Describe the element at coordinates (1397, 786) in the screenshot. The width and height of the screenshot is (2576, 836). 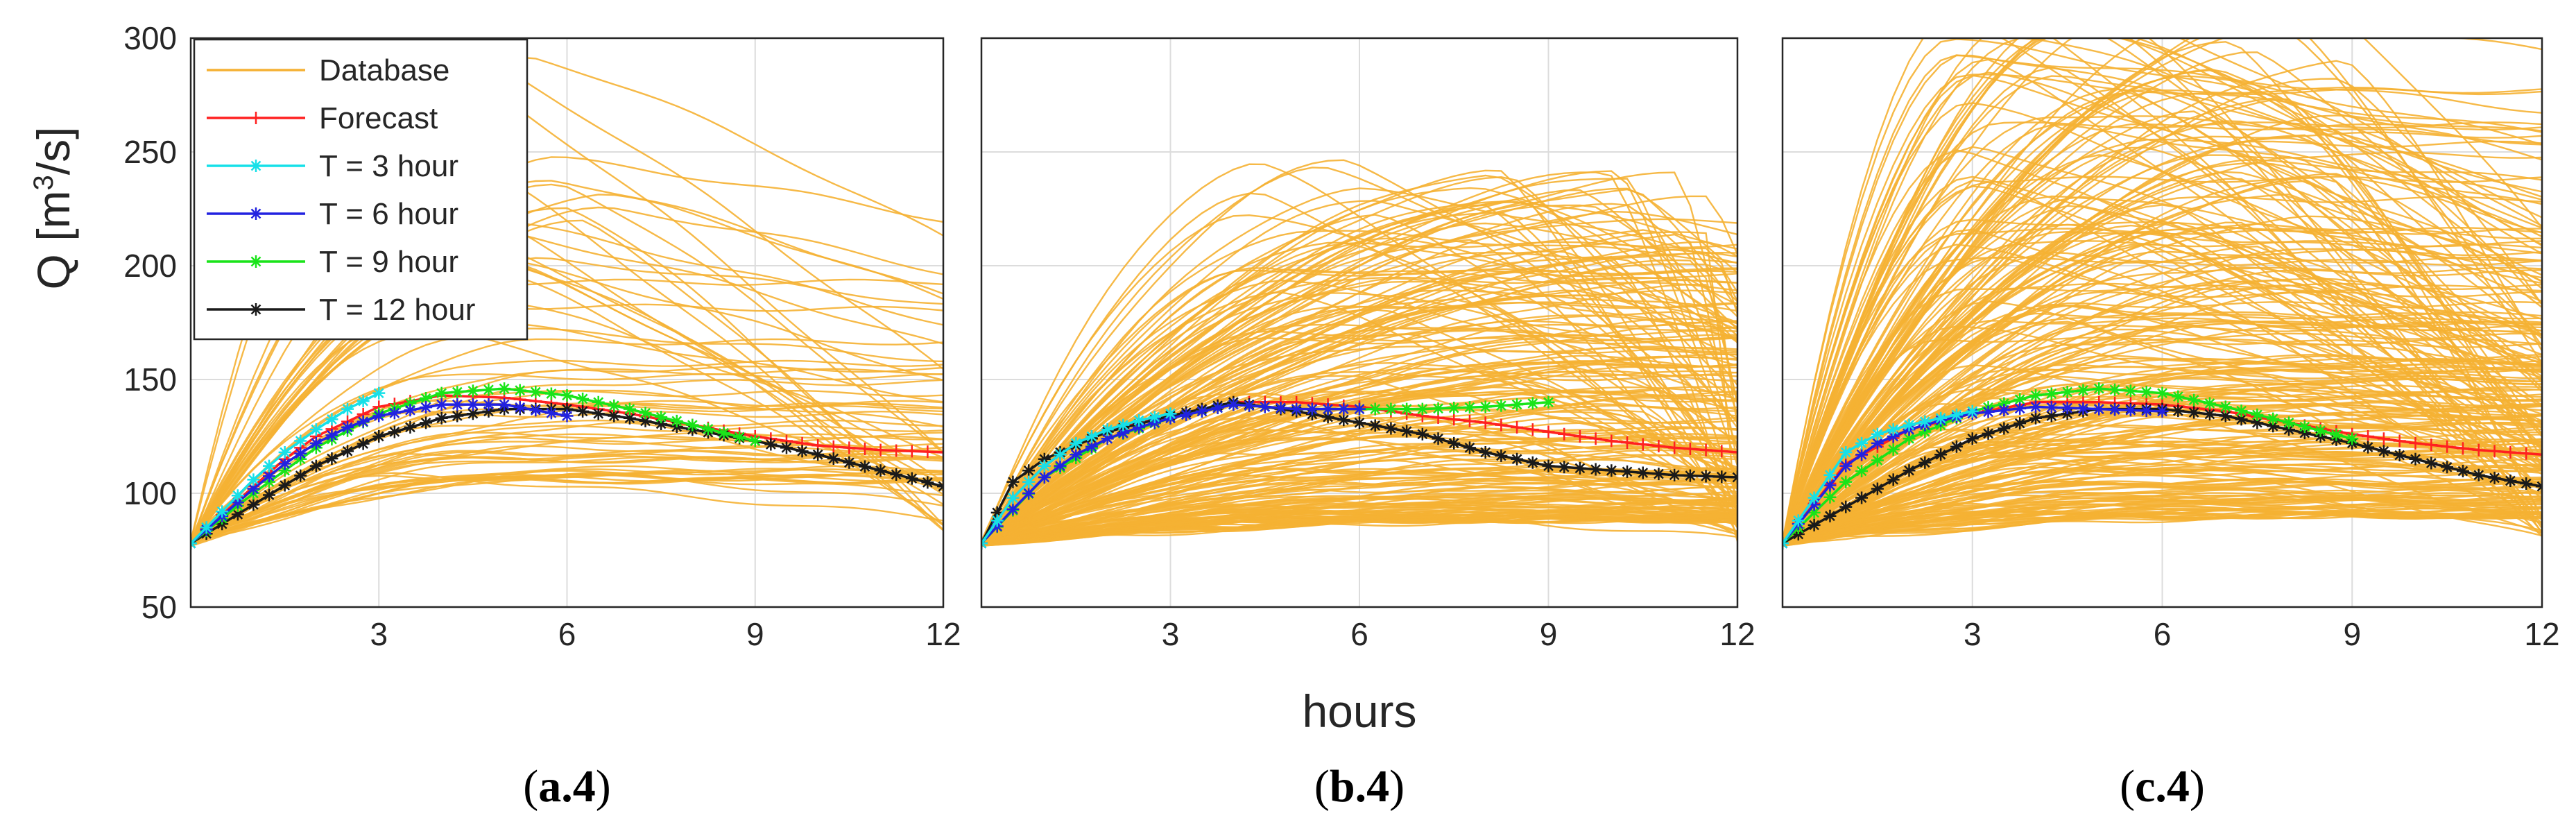
I see `panel-label-suffix: )` at that location.